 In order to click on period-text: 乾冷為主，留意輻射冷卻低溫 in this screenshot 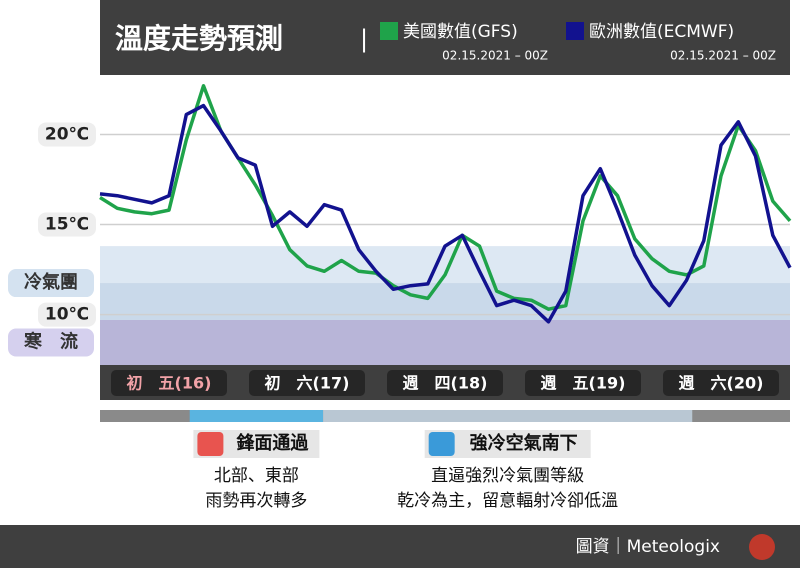, I will do `click(507, 501)`.